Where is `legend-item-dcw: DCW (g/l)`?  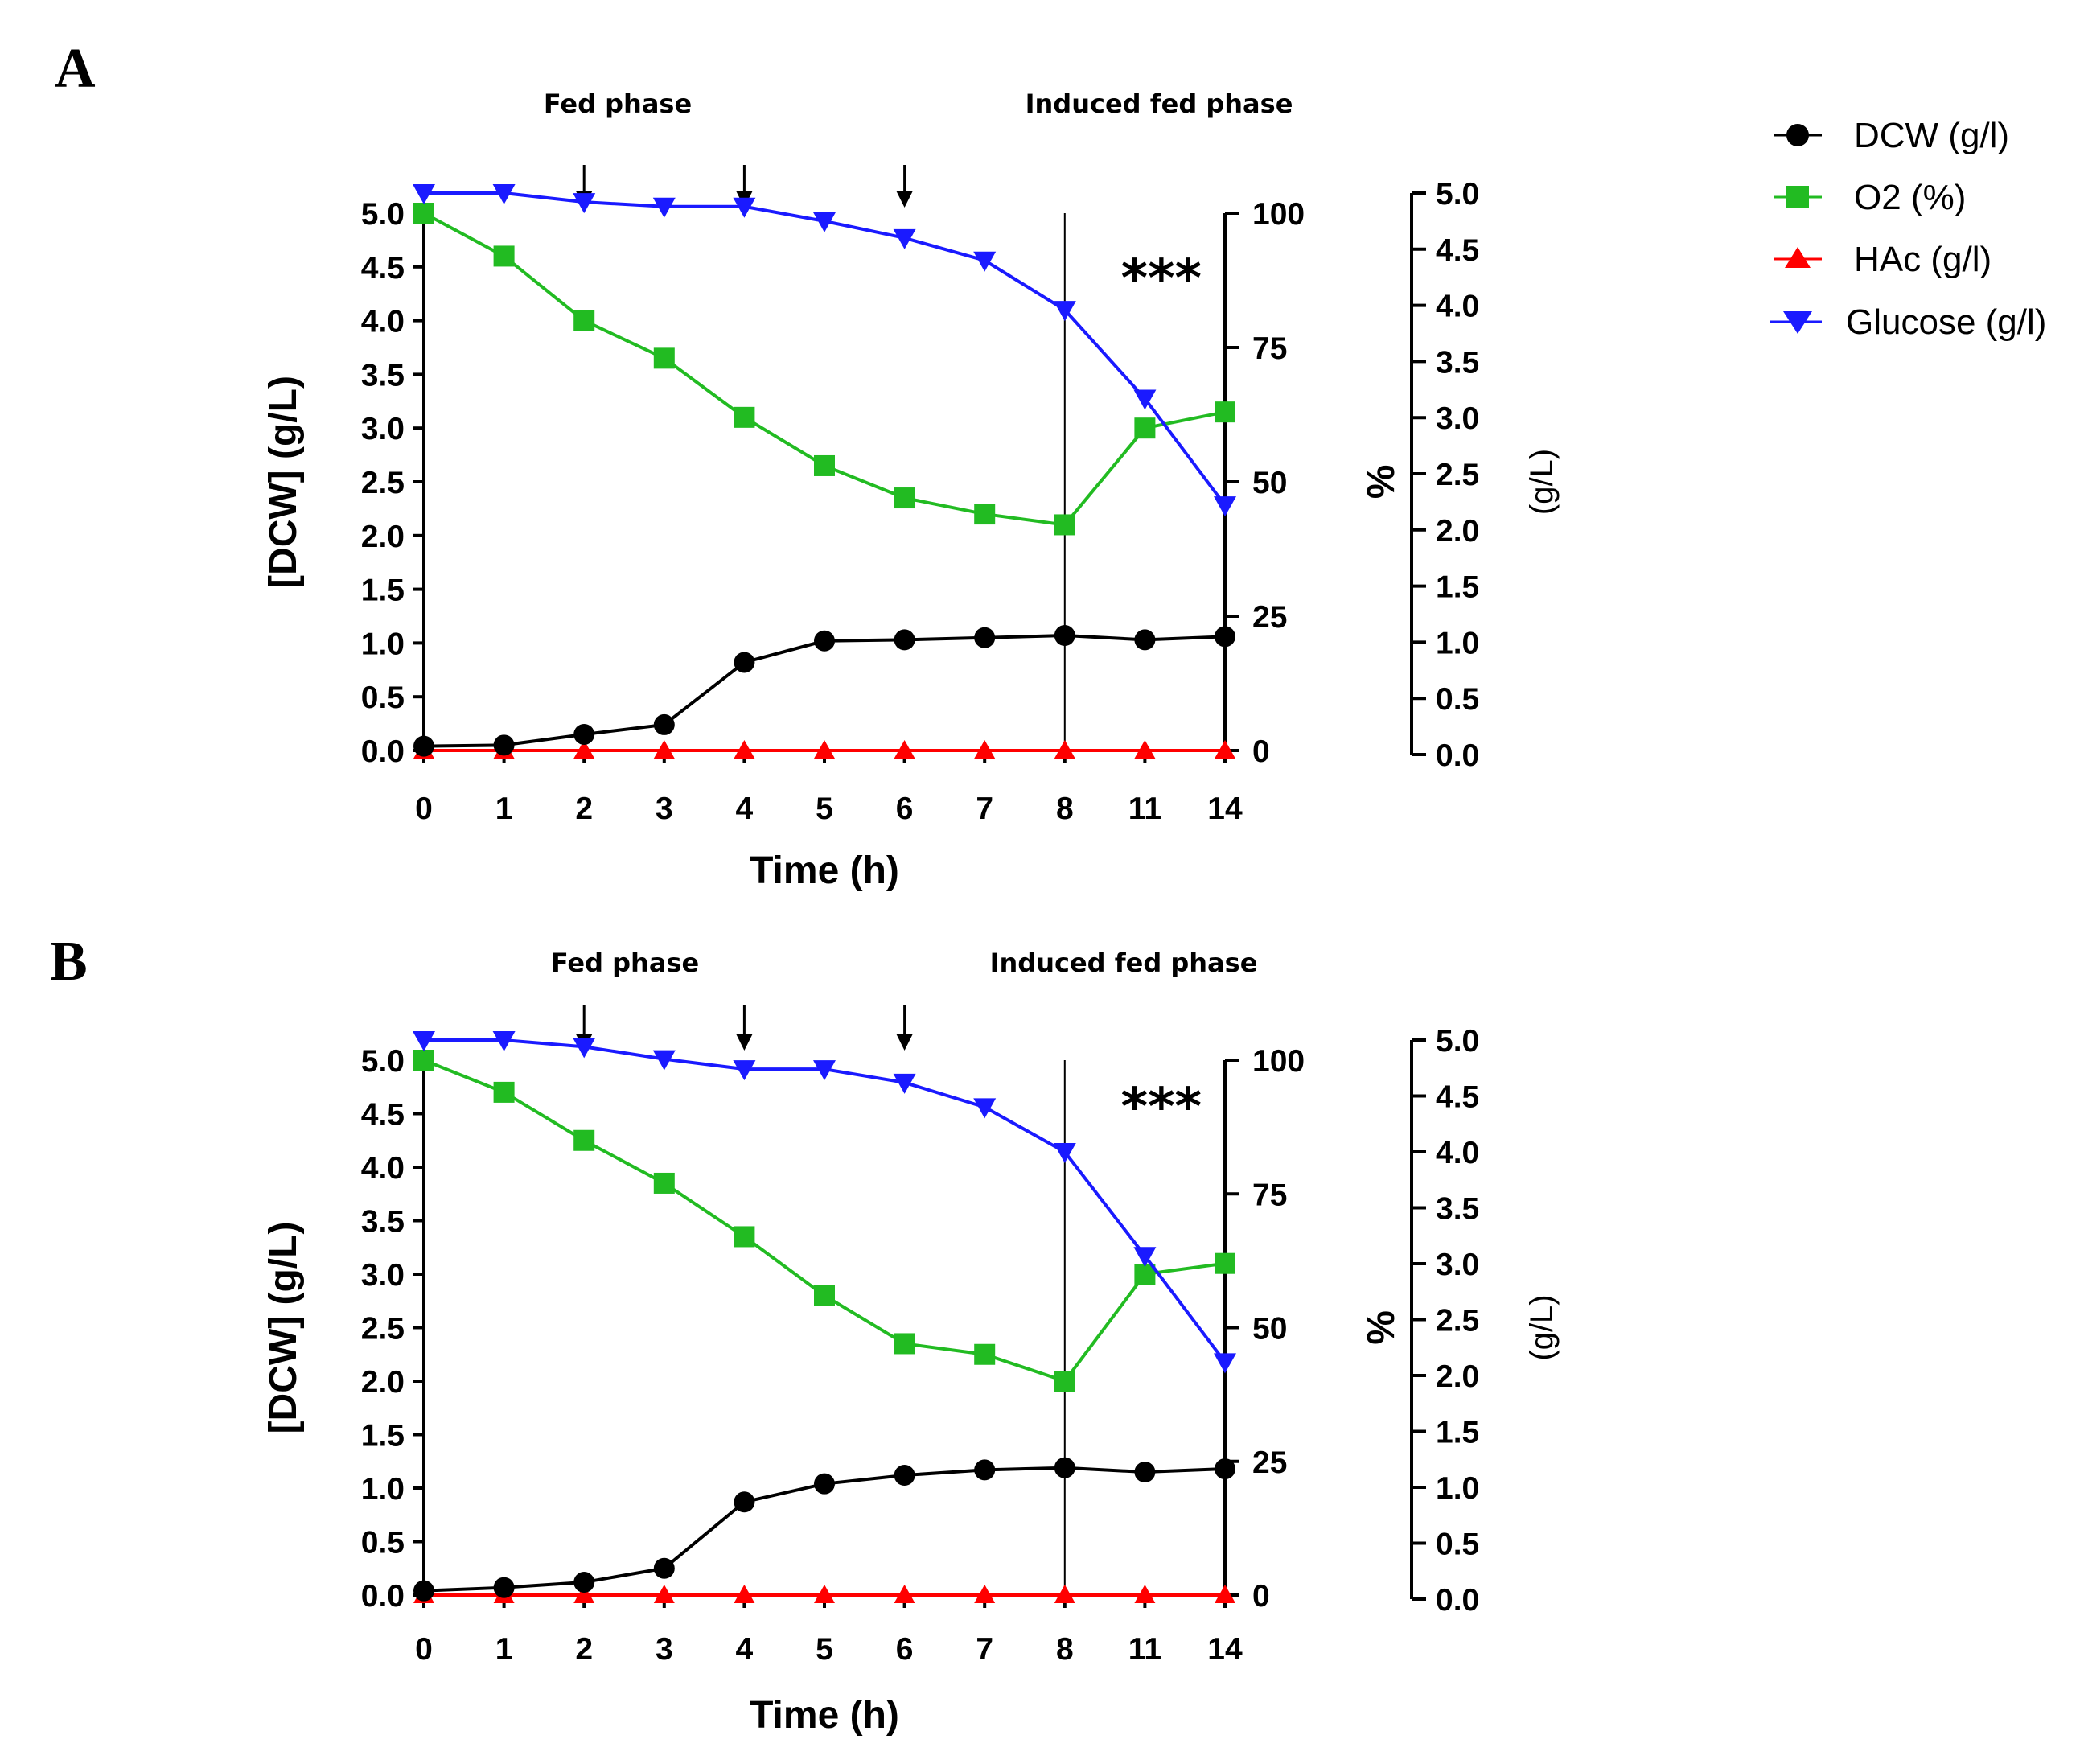
legend-item-dcw: DCW (g/l) is located at coordinates (1891, 136).